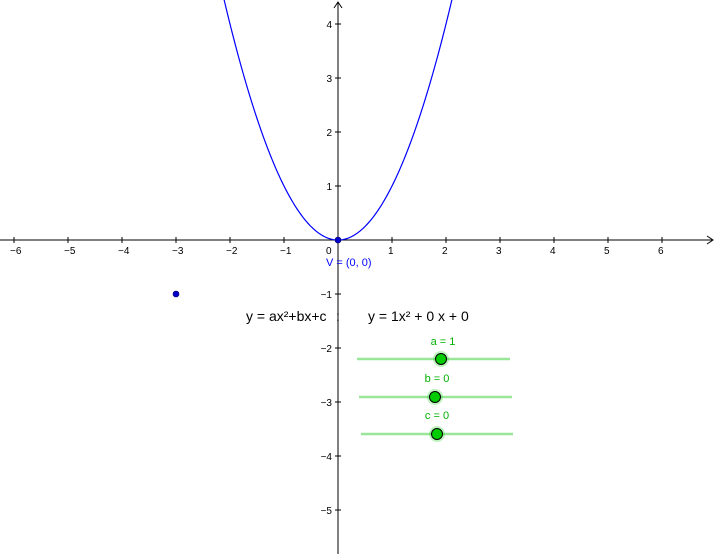 The height and width of the screenshot is (554, 716). I want to click on free-point, so click(176, 294).